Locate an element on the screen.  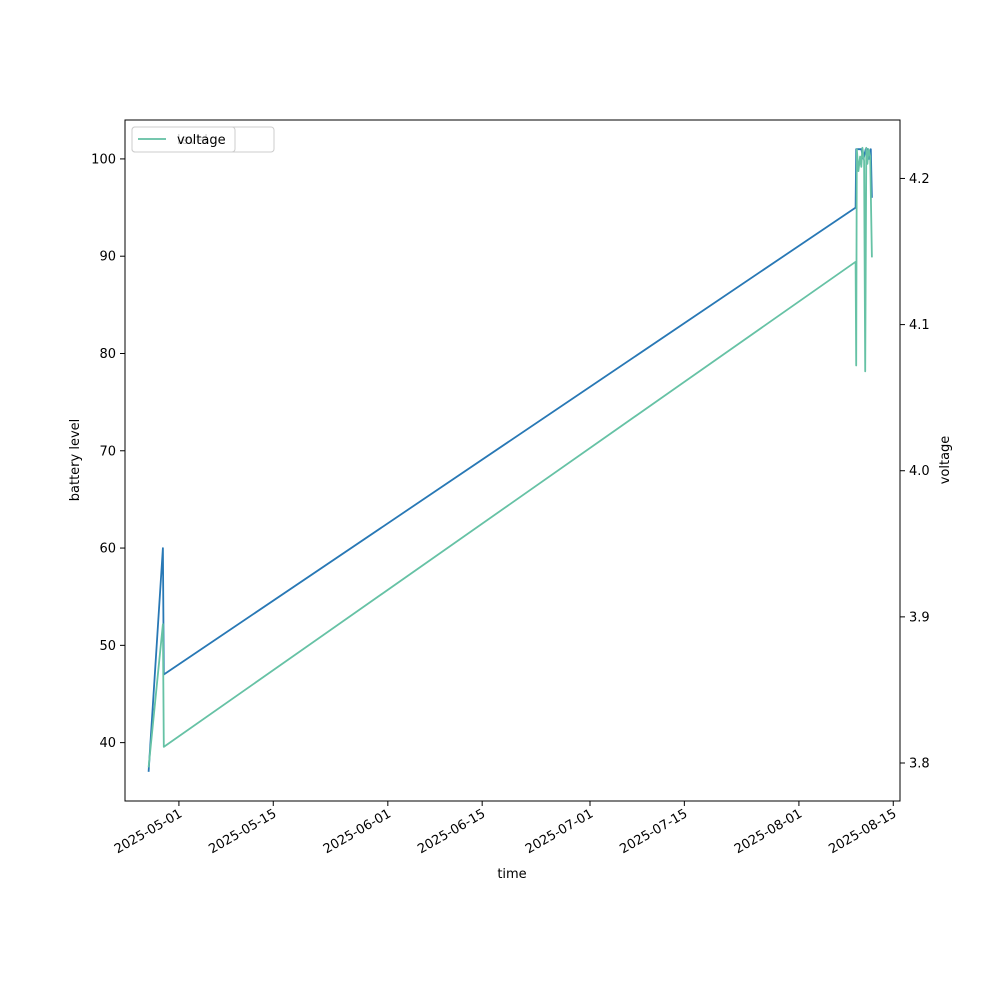
y-left-tick-label: 90 is located at coordinates (107, 257).